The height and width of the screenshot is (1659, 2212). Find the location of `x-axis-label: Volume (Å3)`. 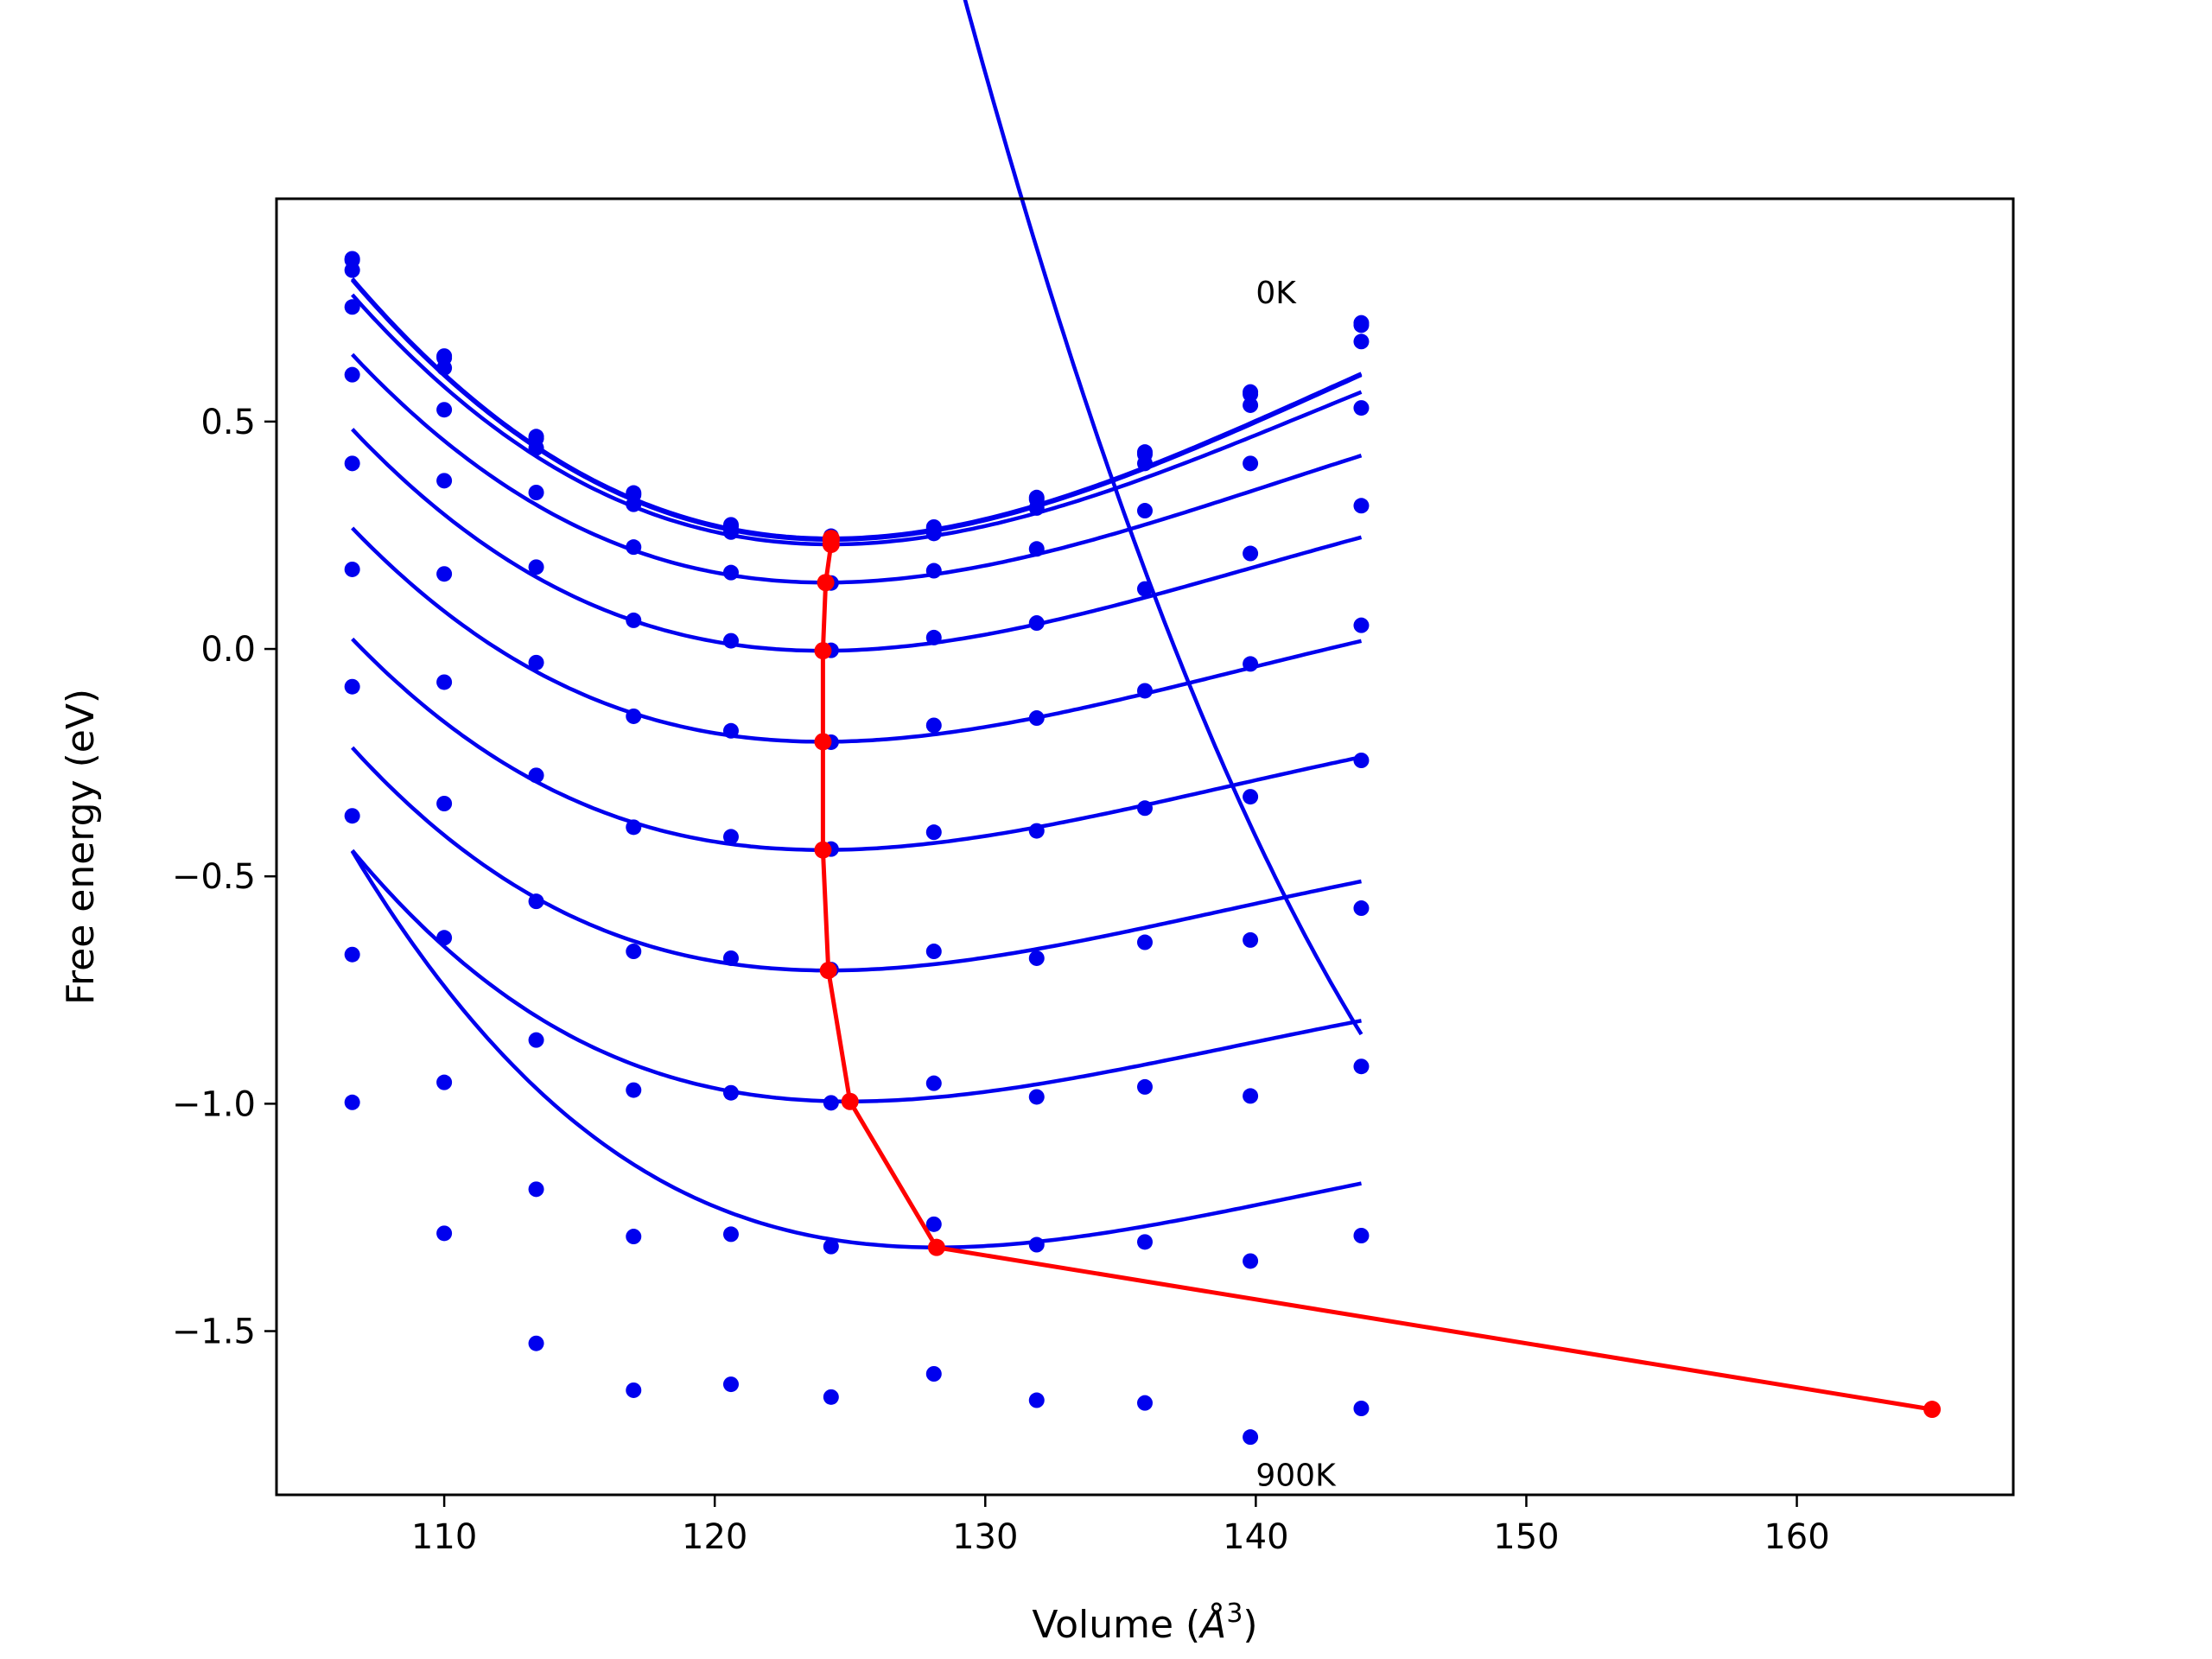

x-axis-label: Volume (Å3) is located at coordinates (1144, 1623).